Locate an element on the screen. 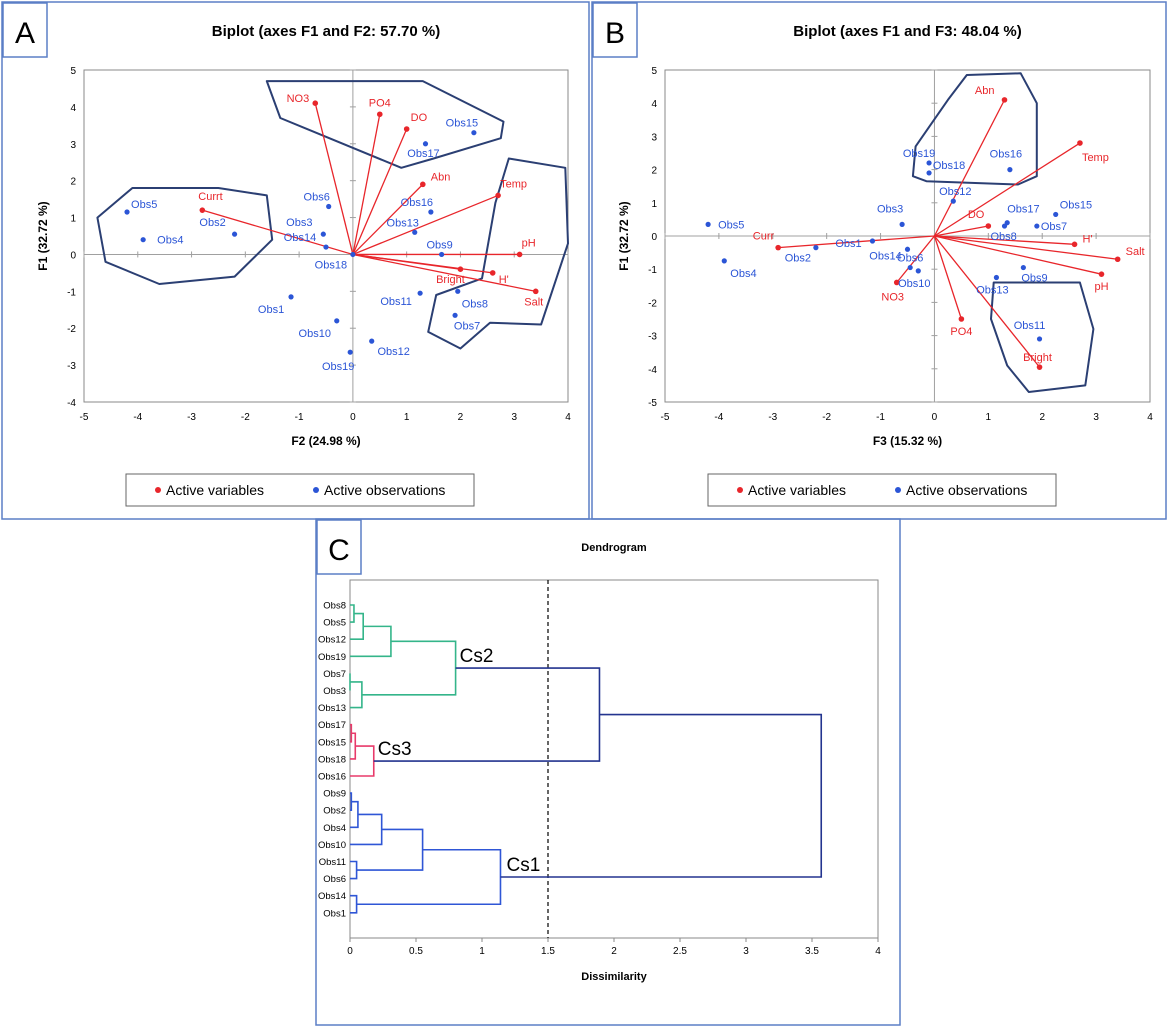 The image size is (1168, 1028). observation-label: Obs12 is located at coordinates (955, 192).